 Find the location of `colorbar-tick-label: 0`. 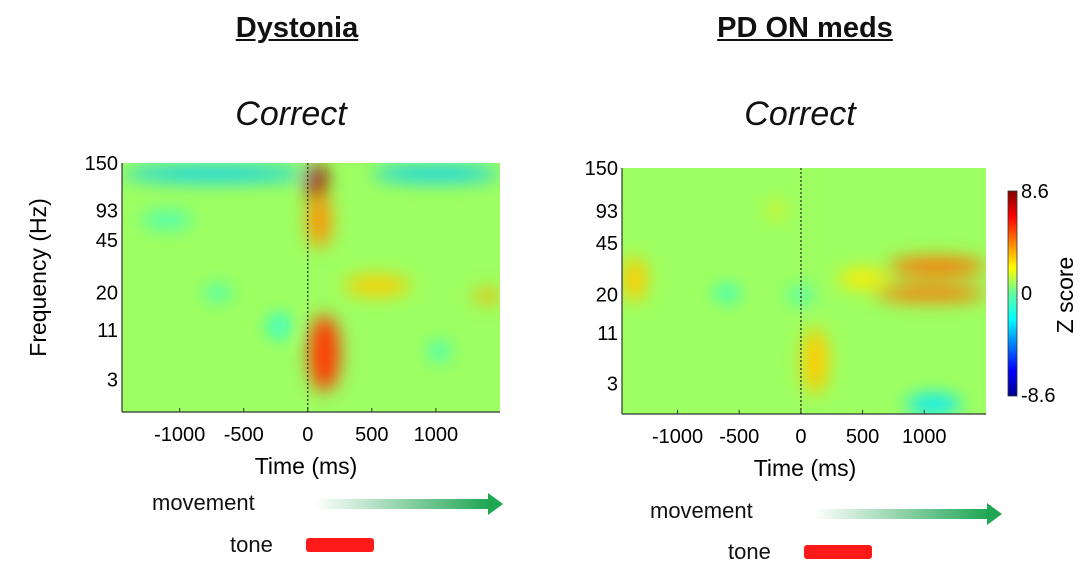

colorbar-tick-label: 0 is located at coordinates (1026, 294).